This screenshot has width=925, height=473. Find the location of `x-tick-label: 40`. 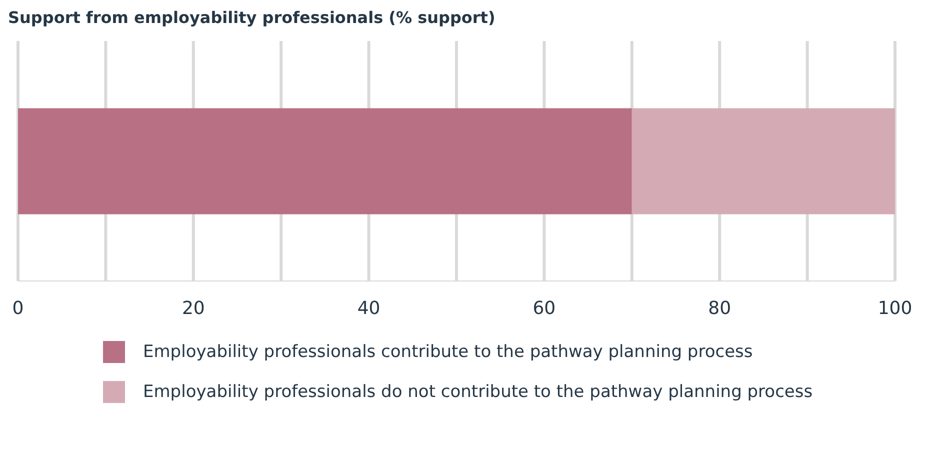

x-tick-label: 40 is located at coordinates (368, 308).